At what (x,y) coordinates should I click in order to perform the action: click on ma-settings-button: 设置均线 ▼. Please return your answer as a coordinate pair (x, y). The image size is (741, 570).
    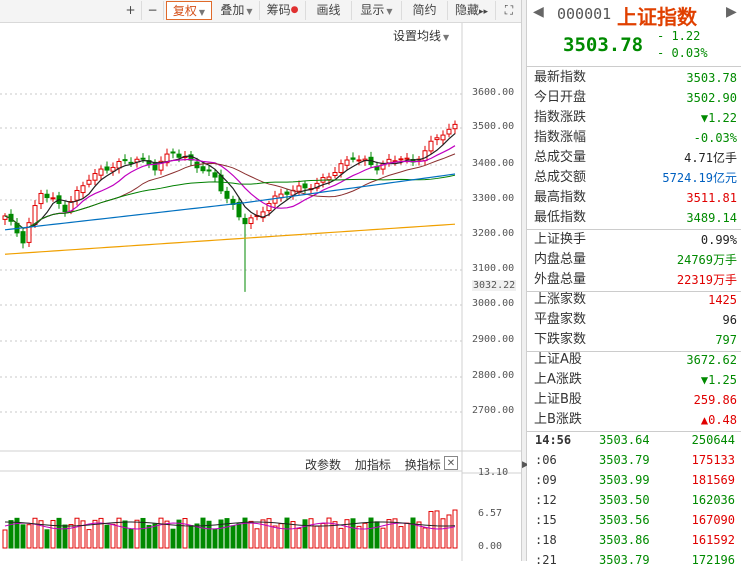
    Looking at the image, I should click on (421, 35).